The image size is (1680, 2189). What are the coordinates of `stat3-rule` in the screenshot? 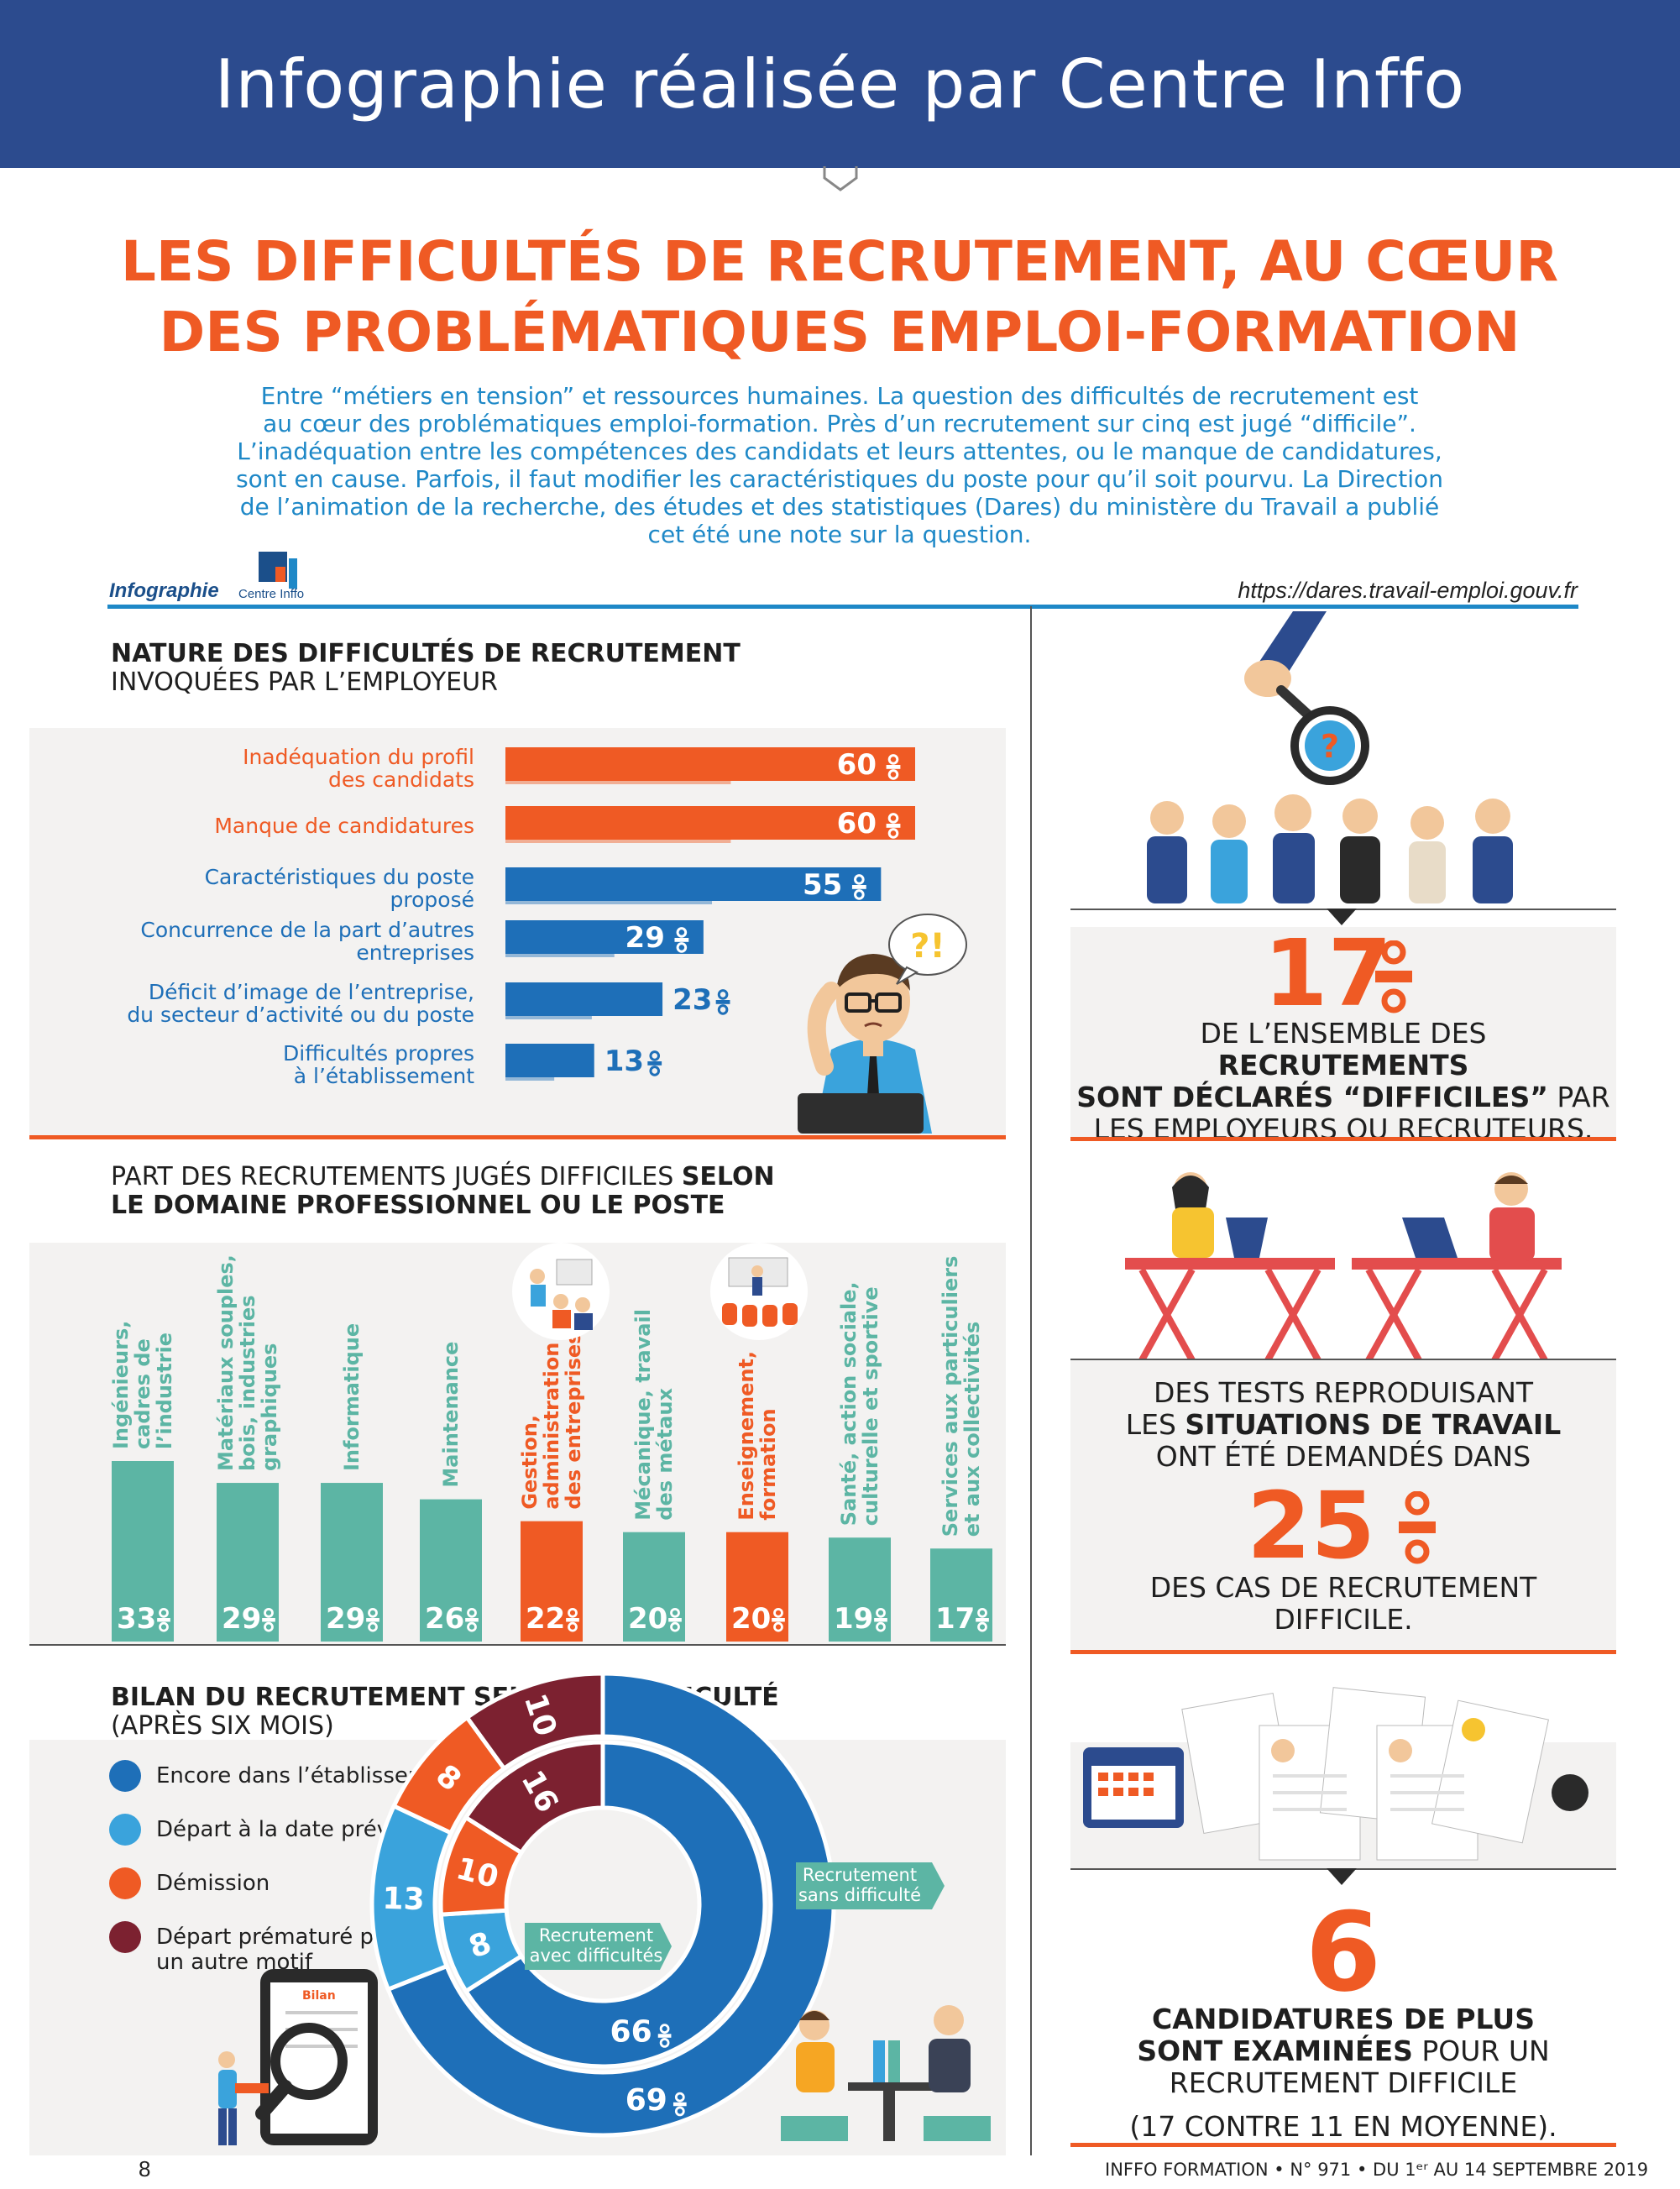 It's located at (1343, 2145).